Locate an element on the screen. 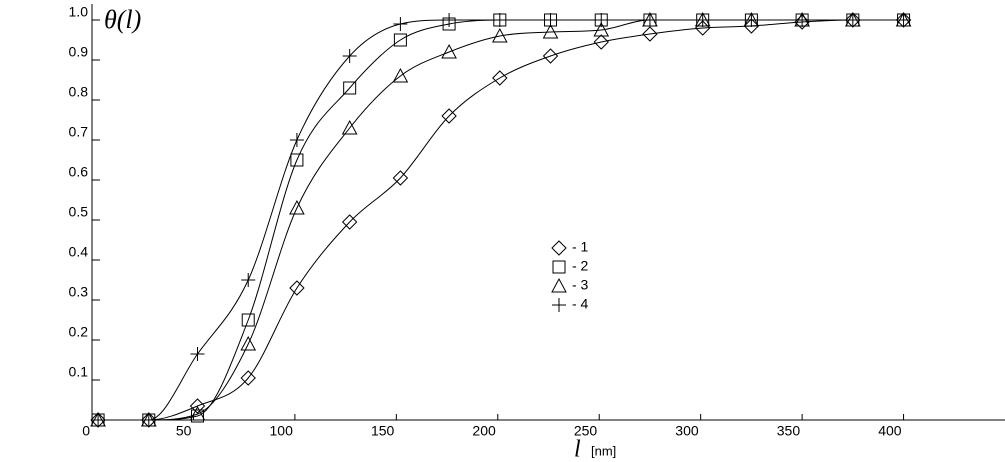  y-tick-label: 0.1 is located at coordinates (79, 372).